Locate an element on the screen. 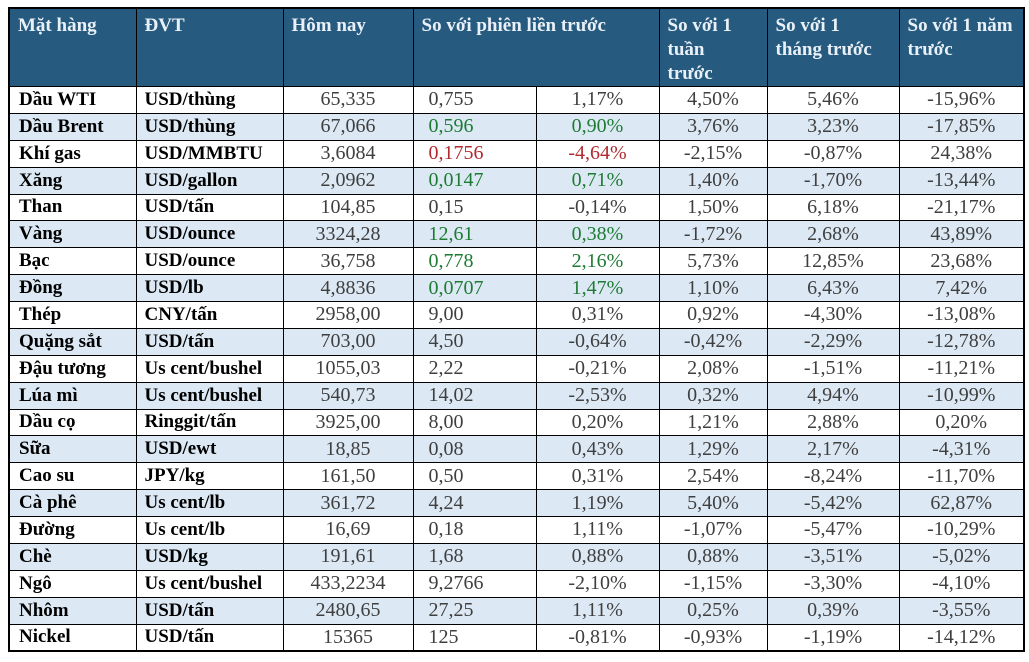  pct-vs-month: 3,23% is located at coordinates (833, 126).